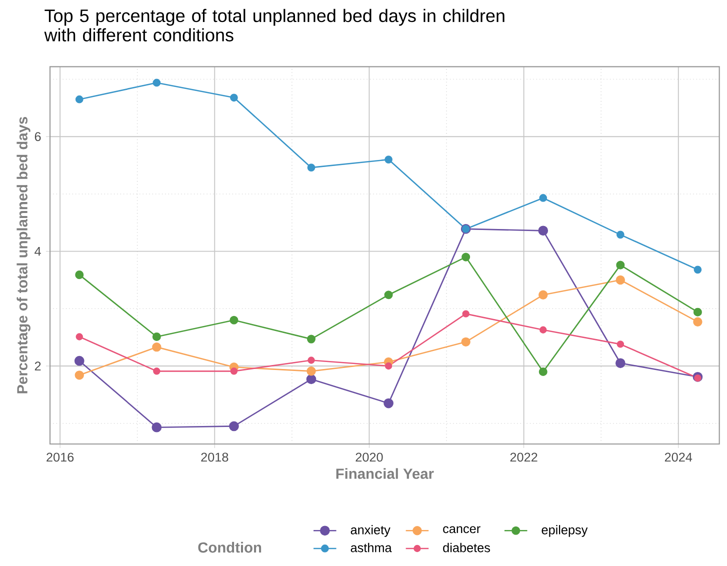 The height and width of the screenshot is (566, 727). I want to click on y-tick-label: 2, so click(37, 366).